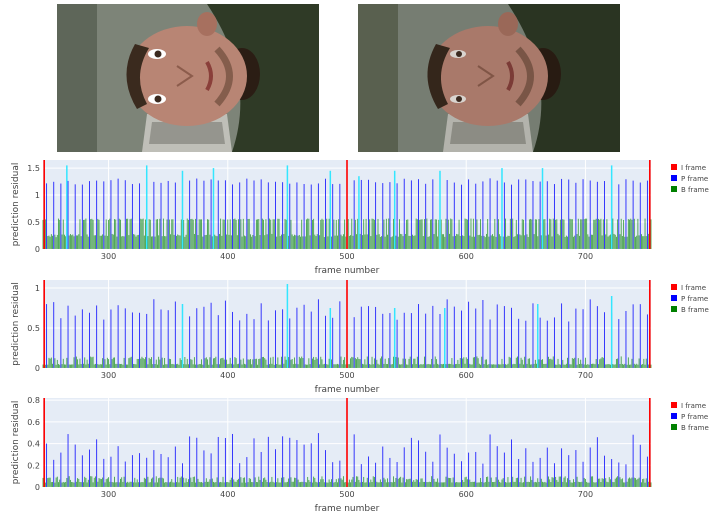  What do you see at coordinates (694, 299) in the screenshot?
I see `legend-label: P frame` at bounding box center [694, 299].